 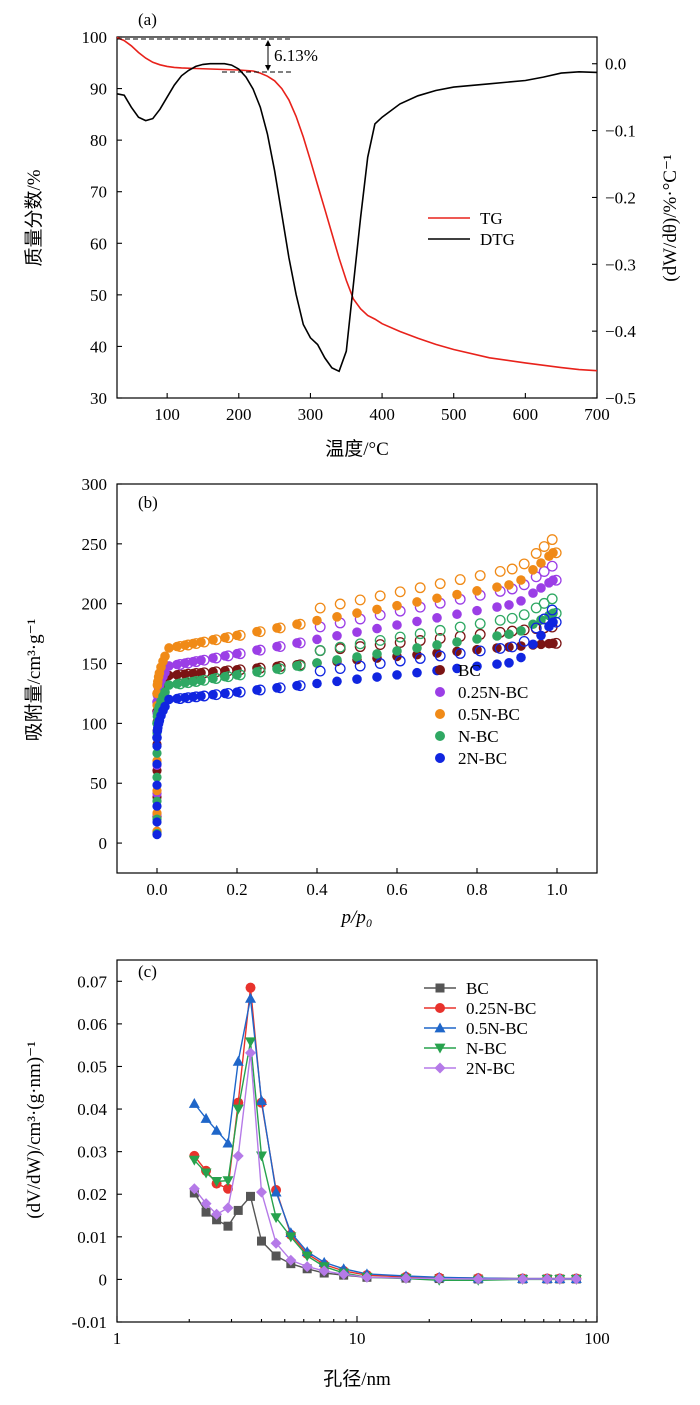 I want to click on y-tick-label: 0.03, so click(x=92, y=1152).